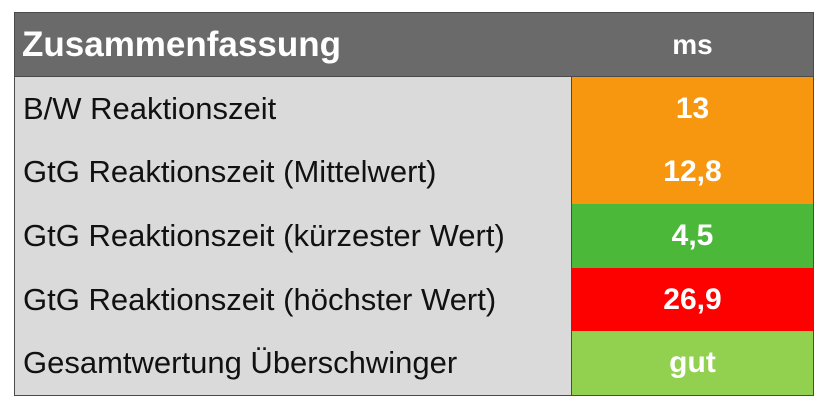 This screenshot has width=827, height=409. Describe the element at coordinates (692, 172) in the screenshot. I see `row-value: 12,8` at that location.